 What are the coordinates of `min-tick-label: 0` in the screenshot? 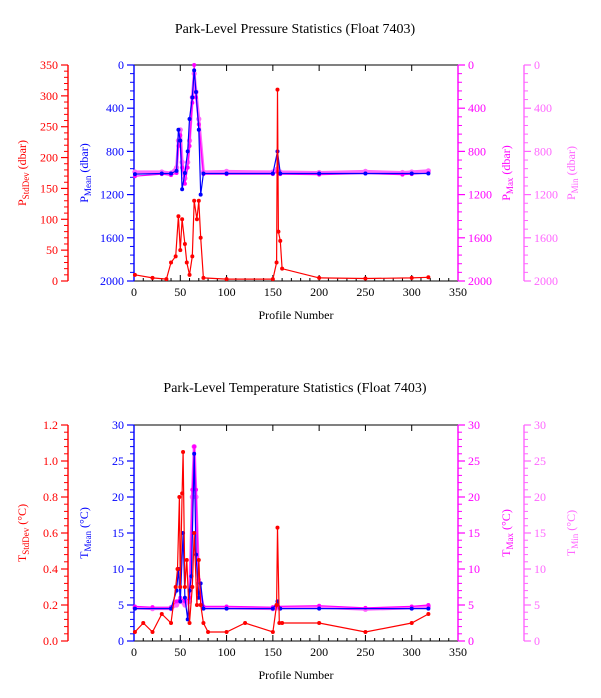 It's located at (537, 65).